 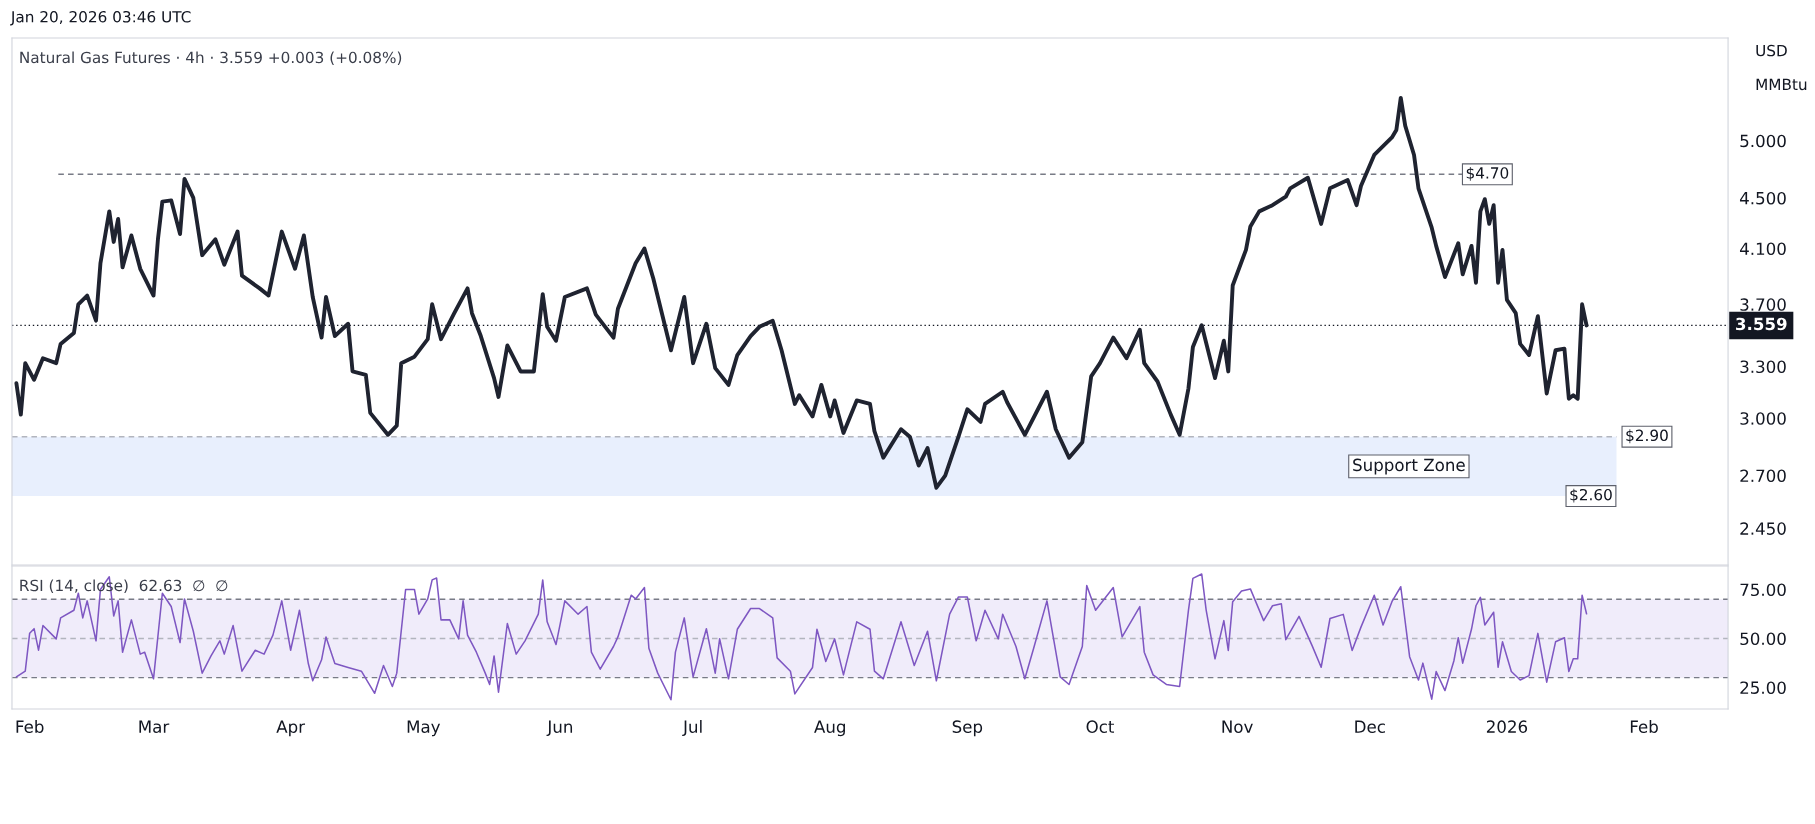 I want to click on y-tick-label: 3.000, so click(x=1763, y=418).